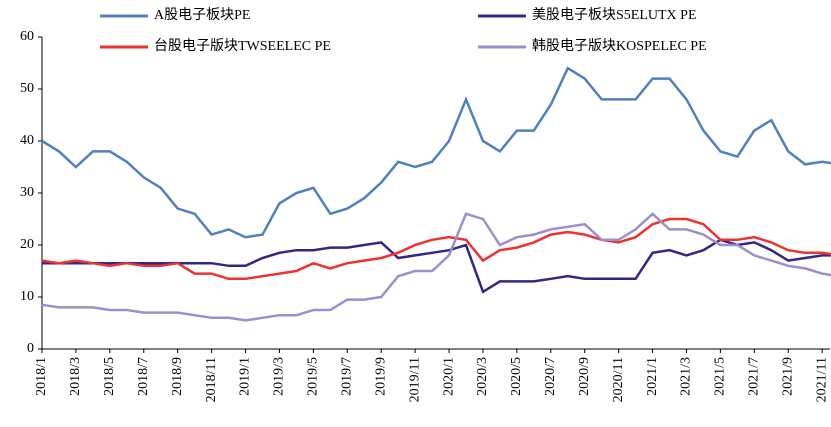 Image resolution: width=831 pixels, height=427 pixels. What do you see at coordinates (754, 376) in the screenshot?
I see `x-tick-label: 2021/7` at bounding box center [754, 376].